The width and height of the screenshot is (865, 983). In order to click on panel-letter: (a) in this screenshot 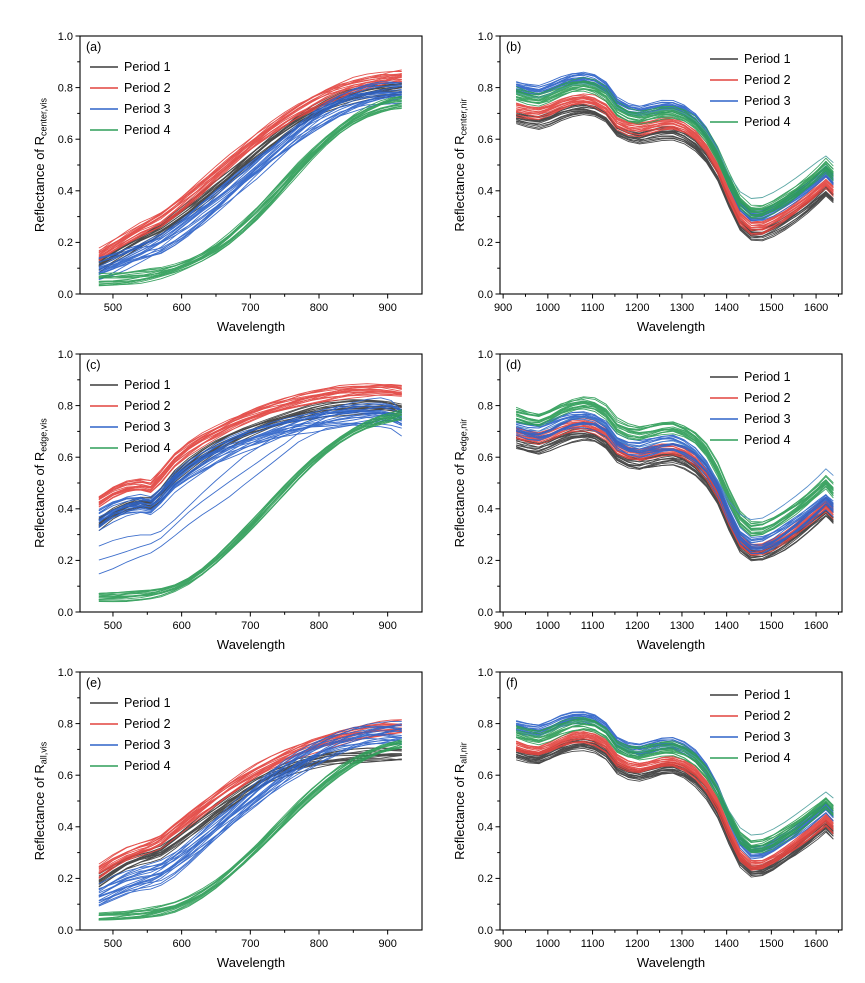, I will do `click(93, 47)`.